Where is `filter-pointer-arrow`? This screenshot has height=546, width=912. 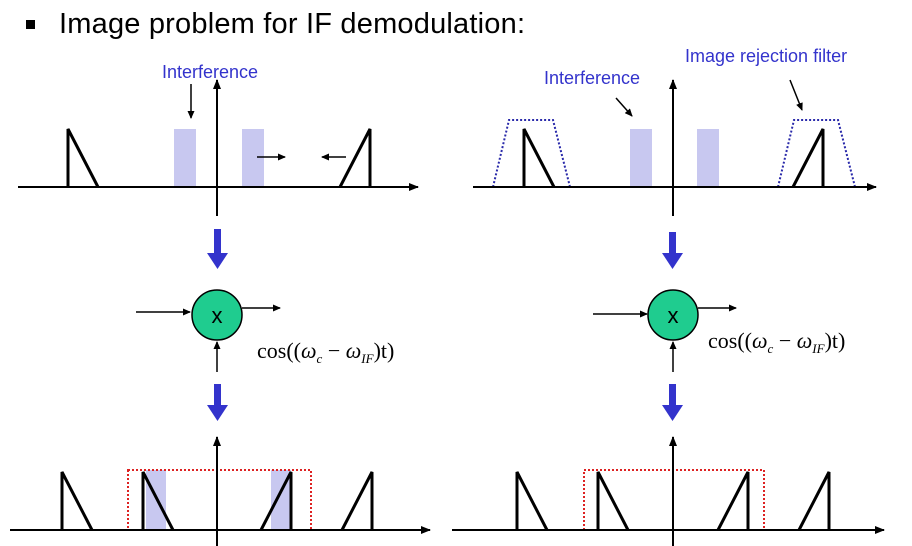
filter-pointer-arrow is located at coordinates (796, 95).